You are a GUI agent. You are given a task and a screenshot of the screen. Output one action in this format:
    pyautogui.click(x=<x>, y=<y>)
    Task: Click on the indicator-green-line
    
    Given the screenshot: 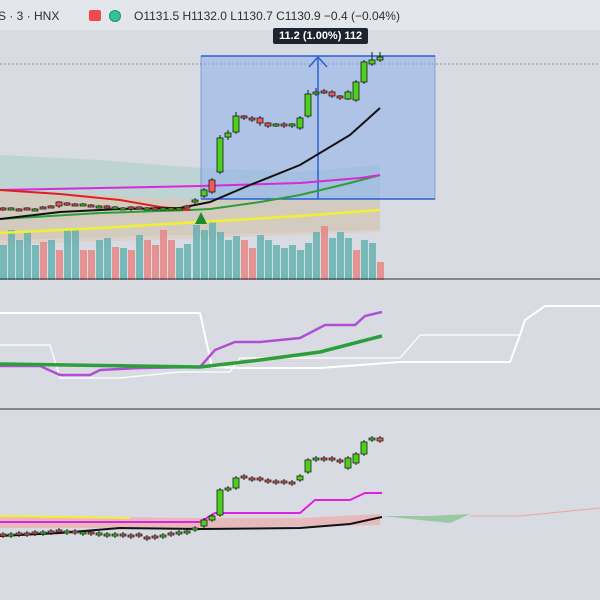 What is the action you would take?
    pyautogui.click(x=191, y=351)
    